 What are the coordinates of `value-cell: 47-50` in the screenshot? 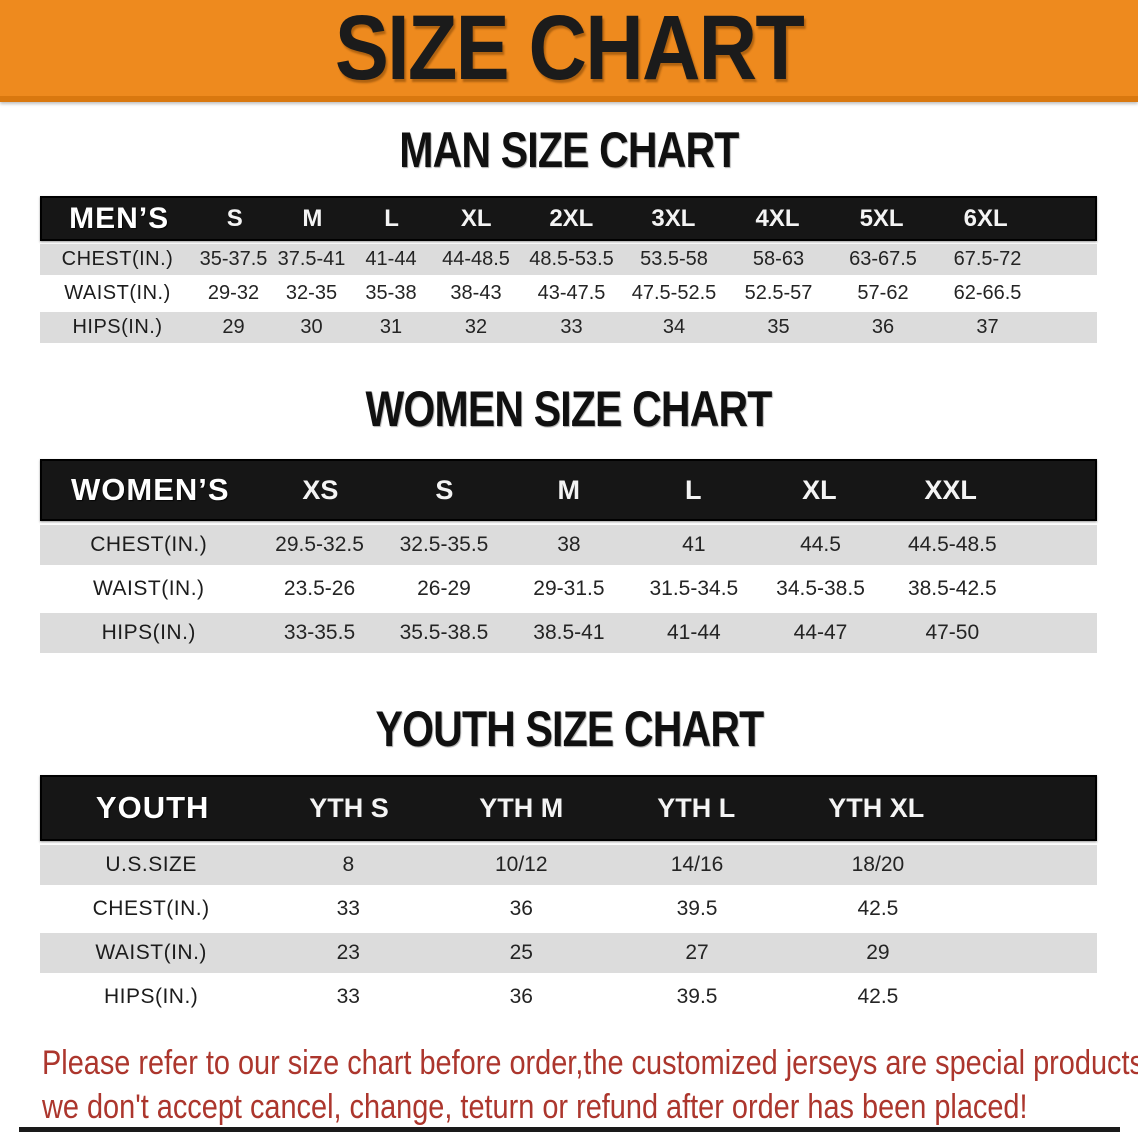 It's located at (952, 632).